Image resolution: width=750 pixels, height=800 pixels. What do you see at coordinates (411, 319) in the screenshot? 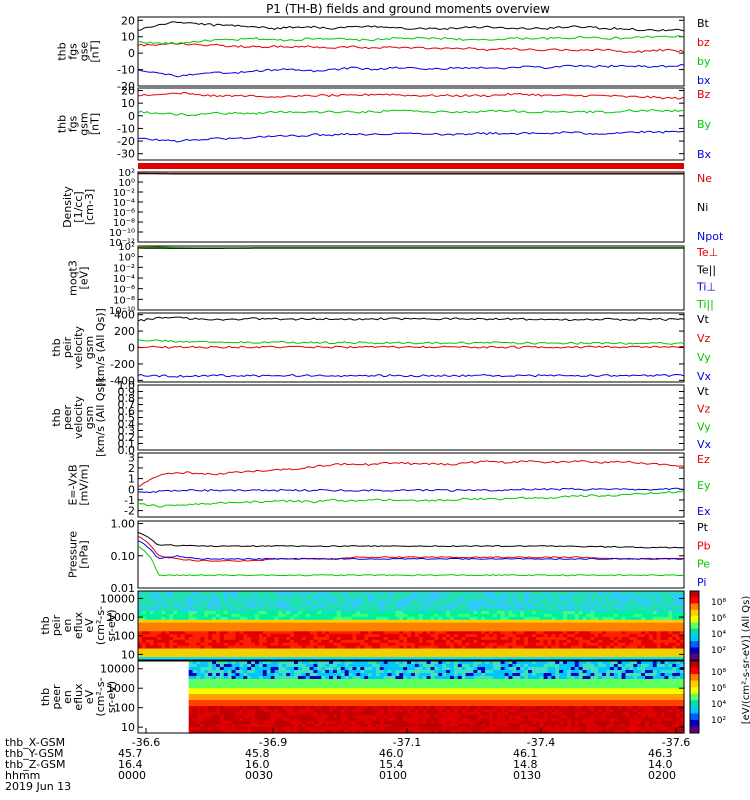
I see `series-line-Vt` at bounding box center [411, 319].